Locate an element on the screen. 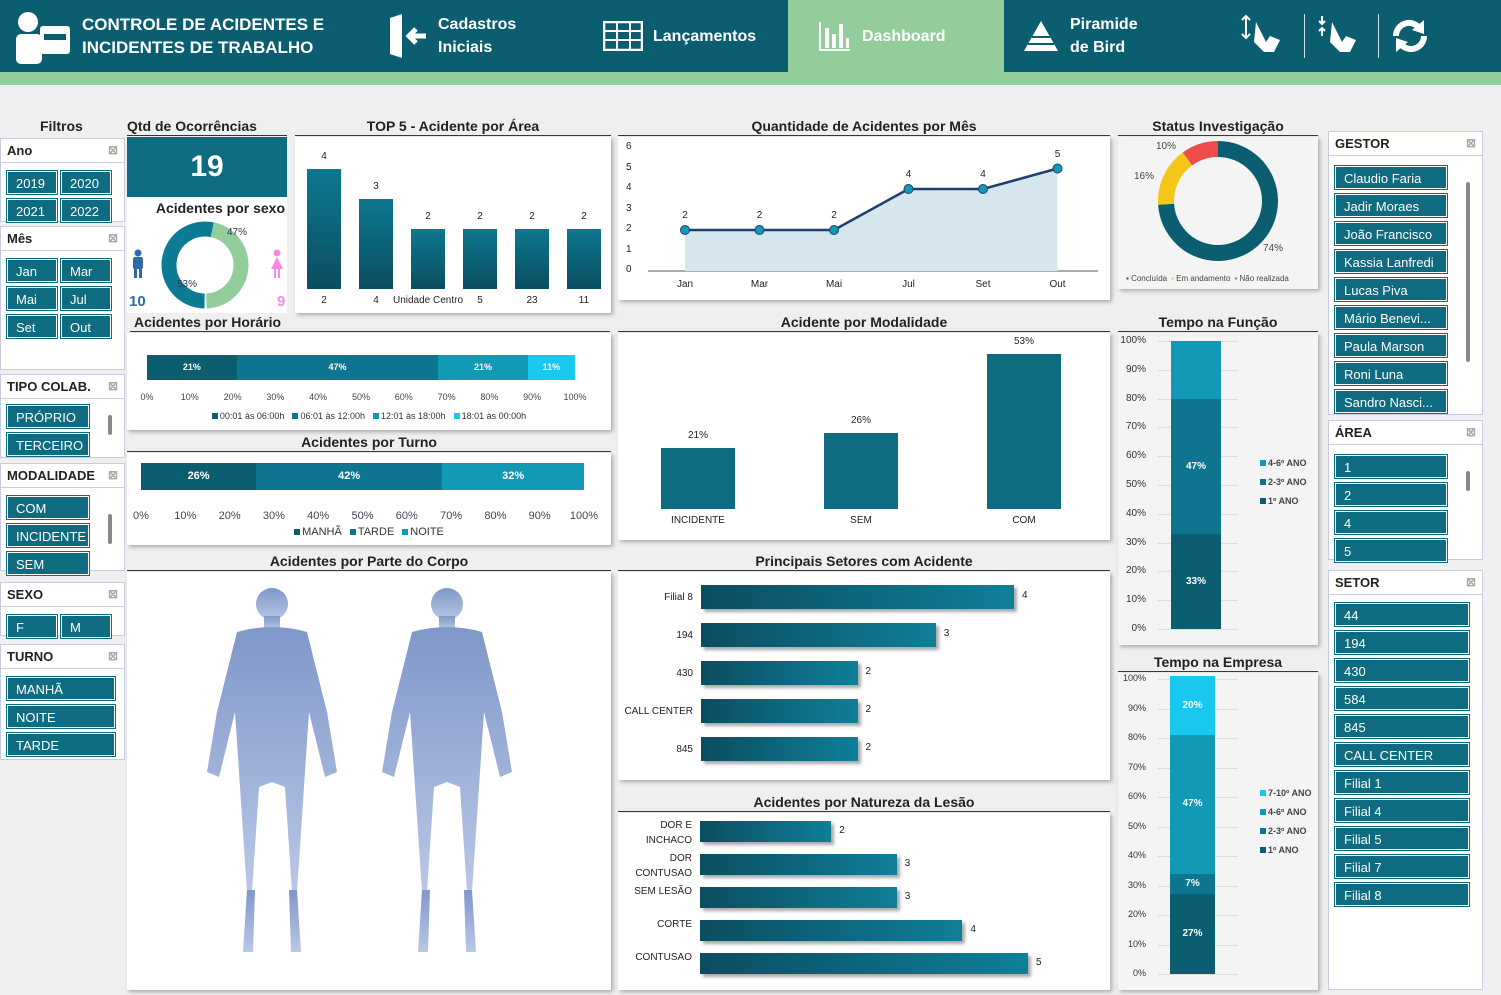 The height and width of the screenshot is (995, 1501). slicer-item-mes: Mai is located at coordinates (32, 298).